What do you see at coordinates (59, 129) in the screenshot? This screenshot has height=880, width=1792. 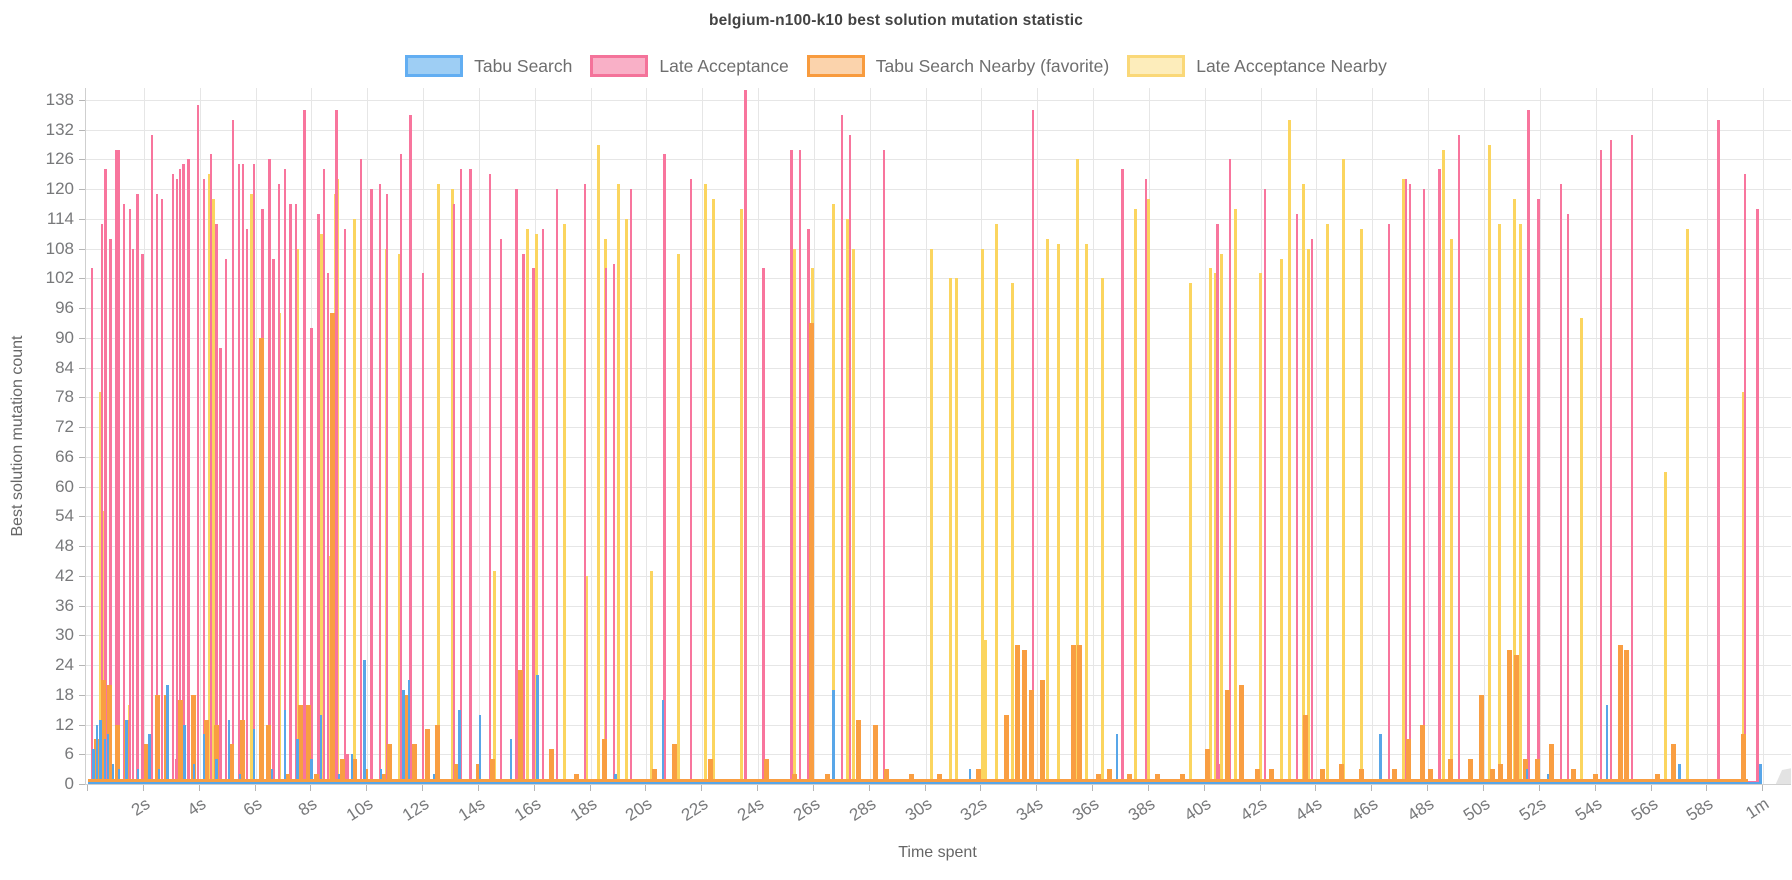 I see `y-tick-label: 132` at bounding box center [59, 129].